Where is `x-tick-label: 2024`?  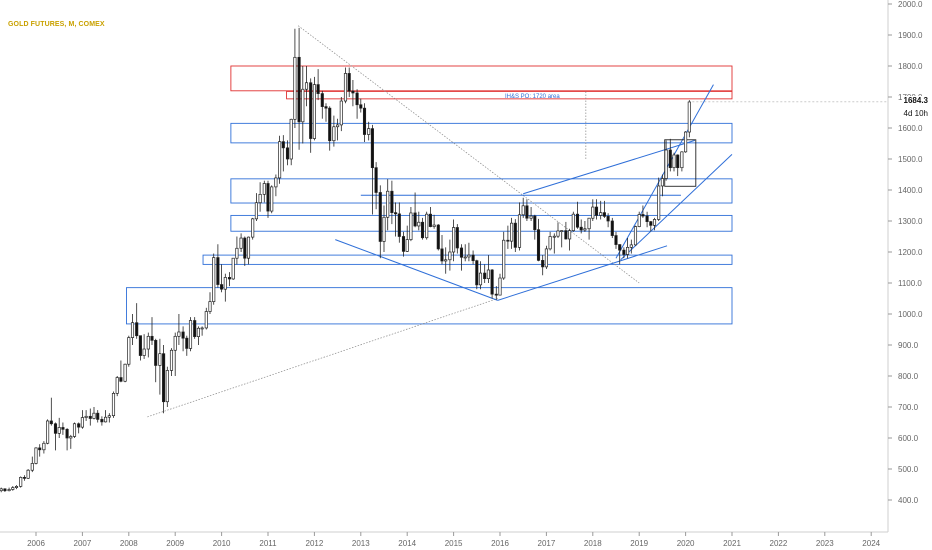
x-tick-label: 2024 is located at coordinates (871, 543).